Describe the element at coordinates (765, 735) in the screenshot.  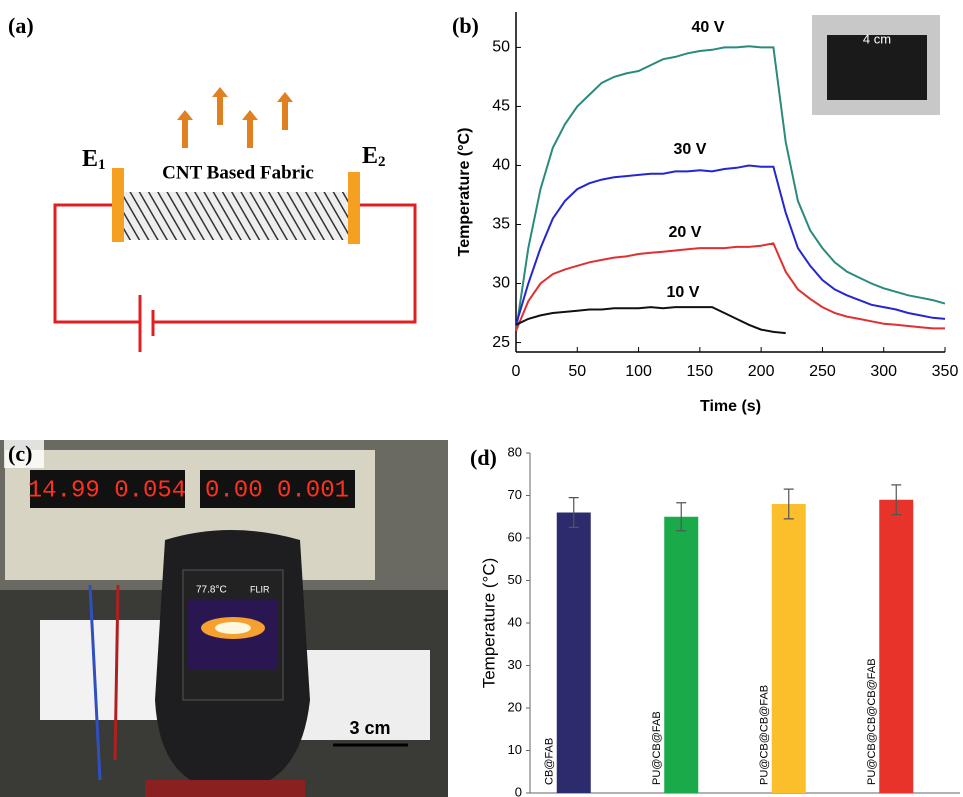
I see `category-label: PU@CB@CB@FAB` at that location.